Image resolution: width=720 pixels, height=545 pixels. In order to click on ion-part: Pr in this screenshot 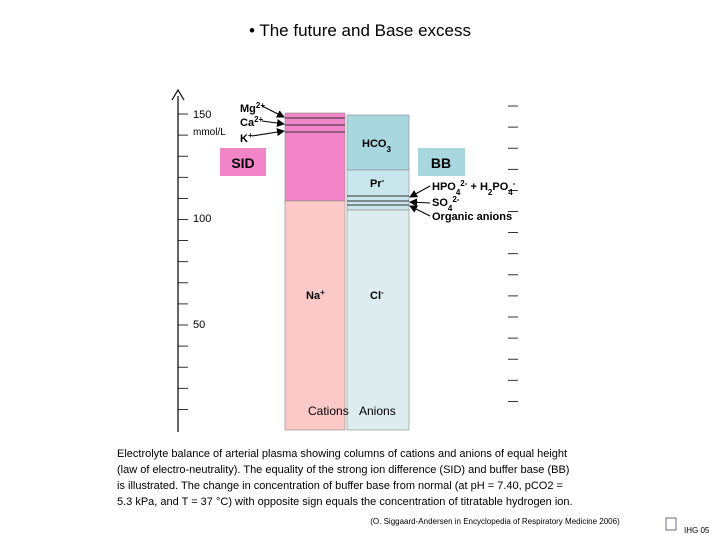, I will do `click(376, 184)`.